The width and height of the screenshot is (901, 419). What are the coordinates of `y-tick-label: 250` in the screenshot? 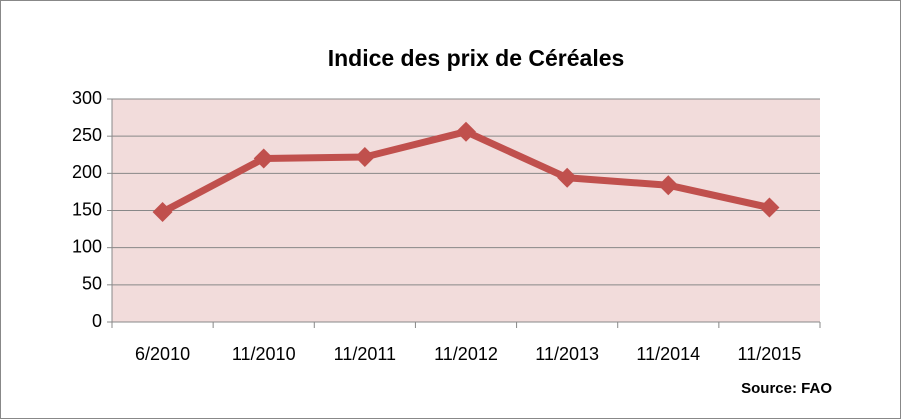 It's located at (87, 135).